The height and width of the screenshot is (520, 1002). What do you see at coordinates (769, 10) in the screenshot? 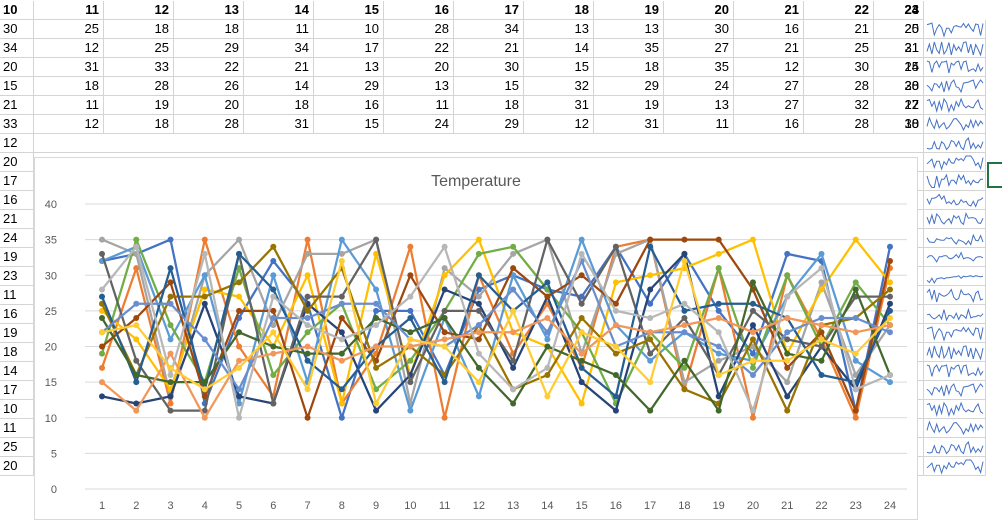
I see `column-header-cell: 21` at bounding box center [769, 10].